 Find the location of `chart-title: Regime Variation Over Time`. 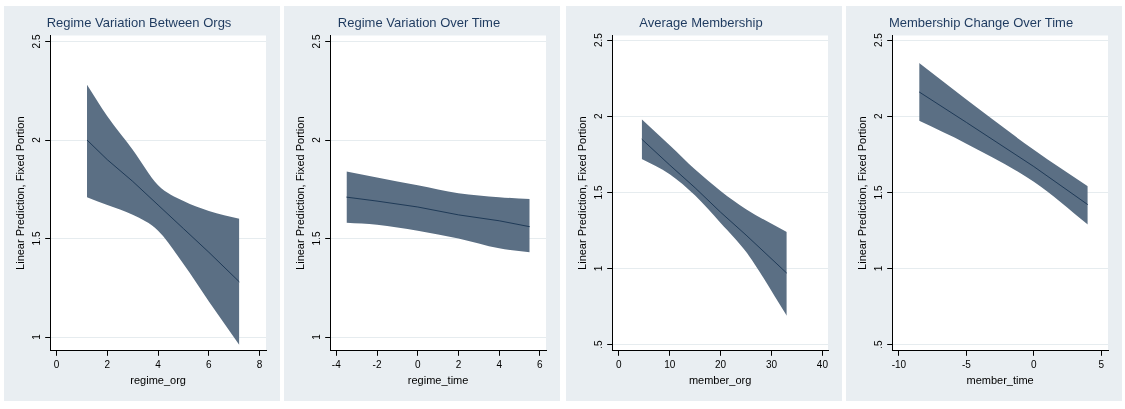

chart-title: Regime Variation Over Time is located at coordinates (419, 23).